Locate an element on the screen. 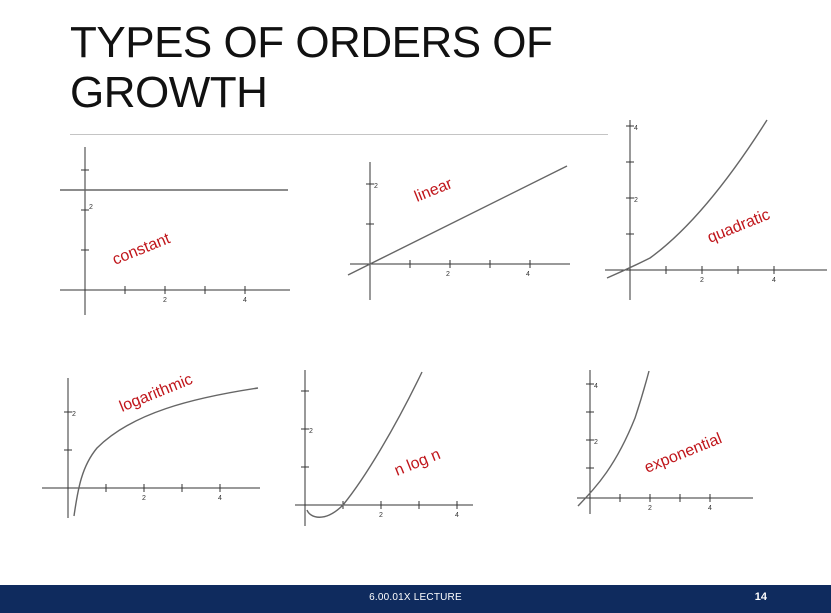 The width and height of the screenshot is (831, 613). exponential-plot: 2 4 2 4 exponential is located at coordinates (665, 442).